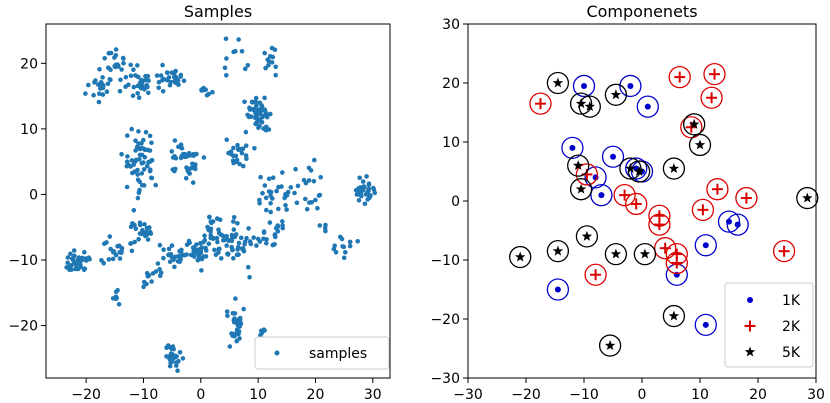  What do you see at coordinates (338, 354) in the screenshot?
I see `samples-legend-label: samples` at bounding box center [338, 354].